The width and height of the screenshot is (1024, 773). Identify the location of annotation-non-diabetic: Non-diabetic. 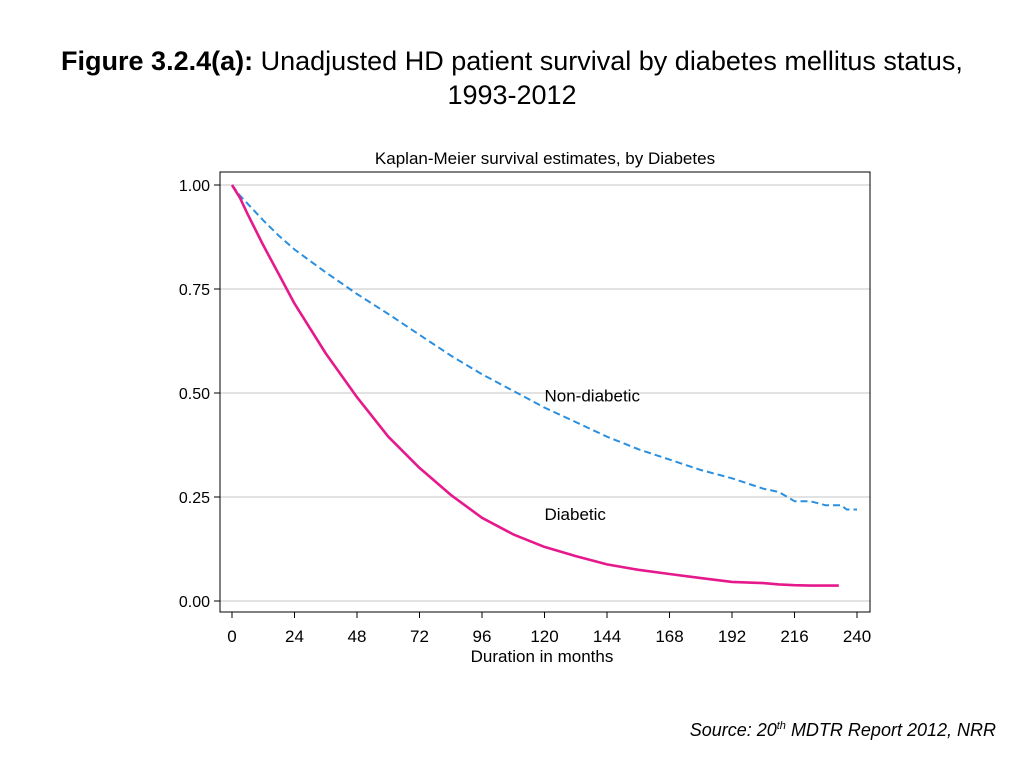
(593, 395).